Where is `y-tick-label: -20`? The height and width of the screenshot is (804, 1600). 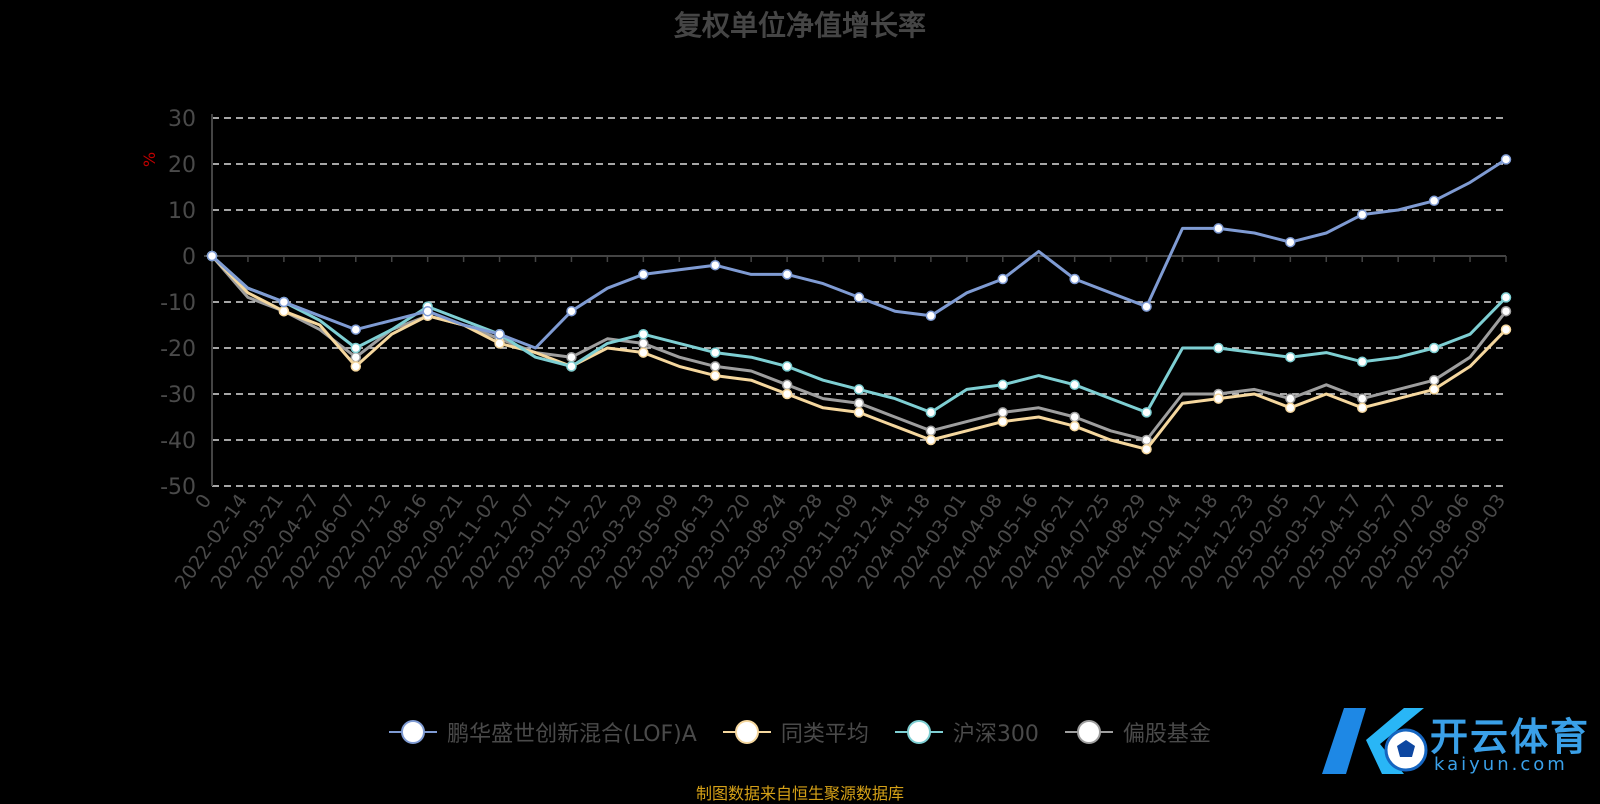 y-tick-label: -20 is located at coordinates (178, 349).